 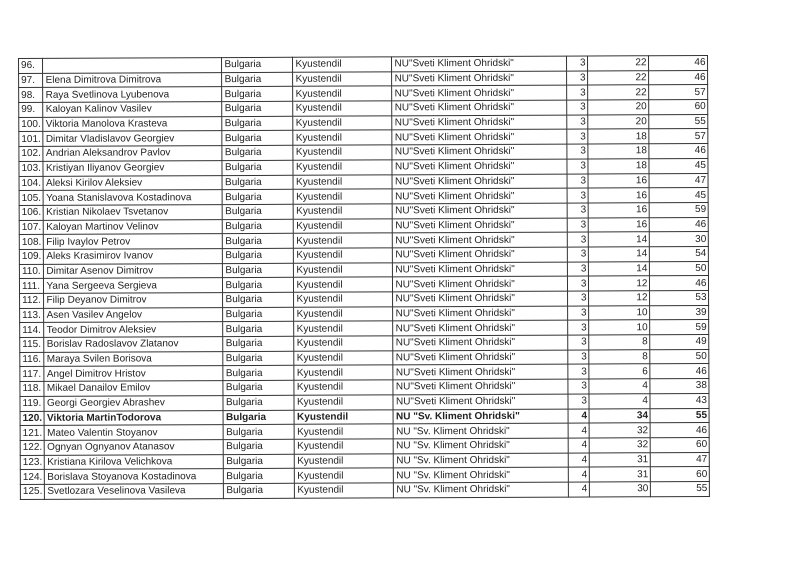 What do you see at coordinates (32, 448) in the screenshot?
I see `cell-no: 122.` at bounding box center [32, 448].